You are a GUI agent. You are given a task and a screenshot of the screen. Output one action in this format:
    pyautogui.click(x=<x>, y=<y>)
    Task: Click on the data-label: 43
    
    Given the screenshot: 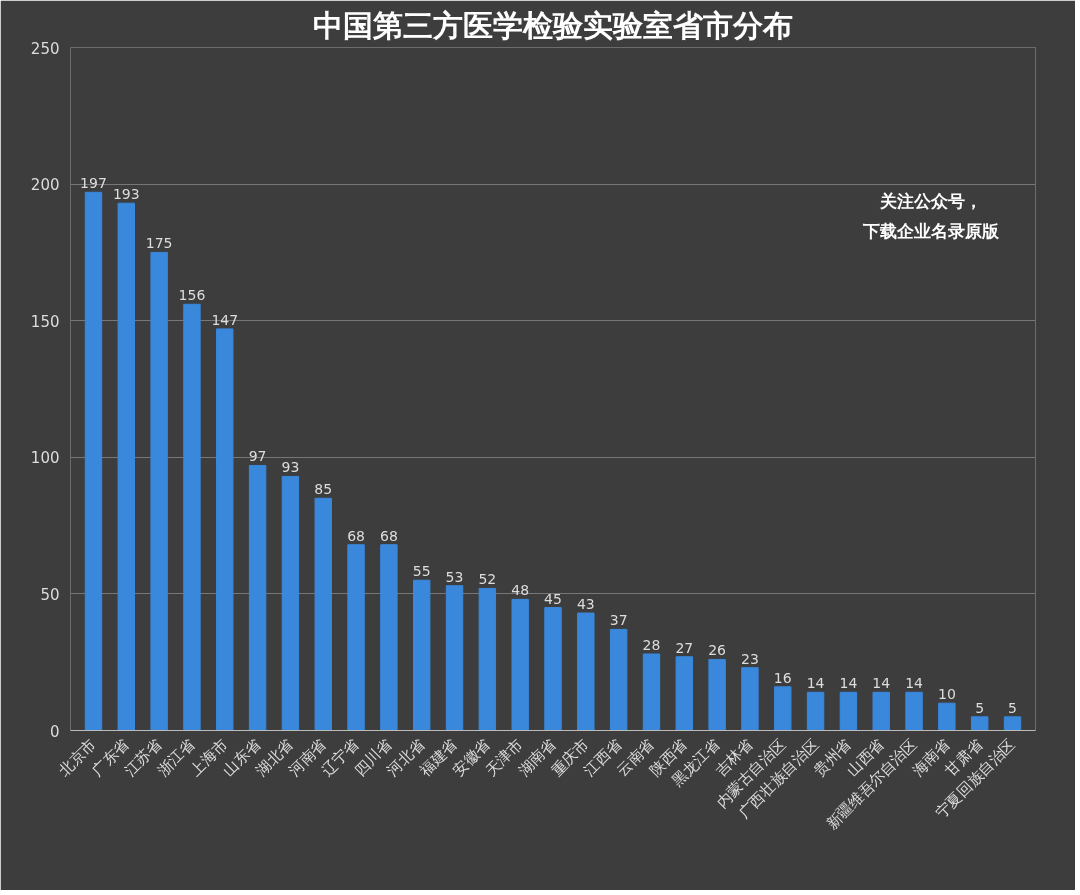 What is the action you would take?
    pyautogui.click(x=585, y=604)
    